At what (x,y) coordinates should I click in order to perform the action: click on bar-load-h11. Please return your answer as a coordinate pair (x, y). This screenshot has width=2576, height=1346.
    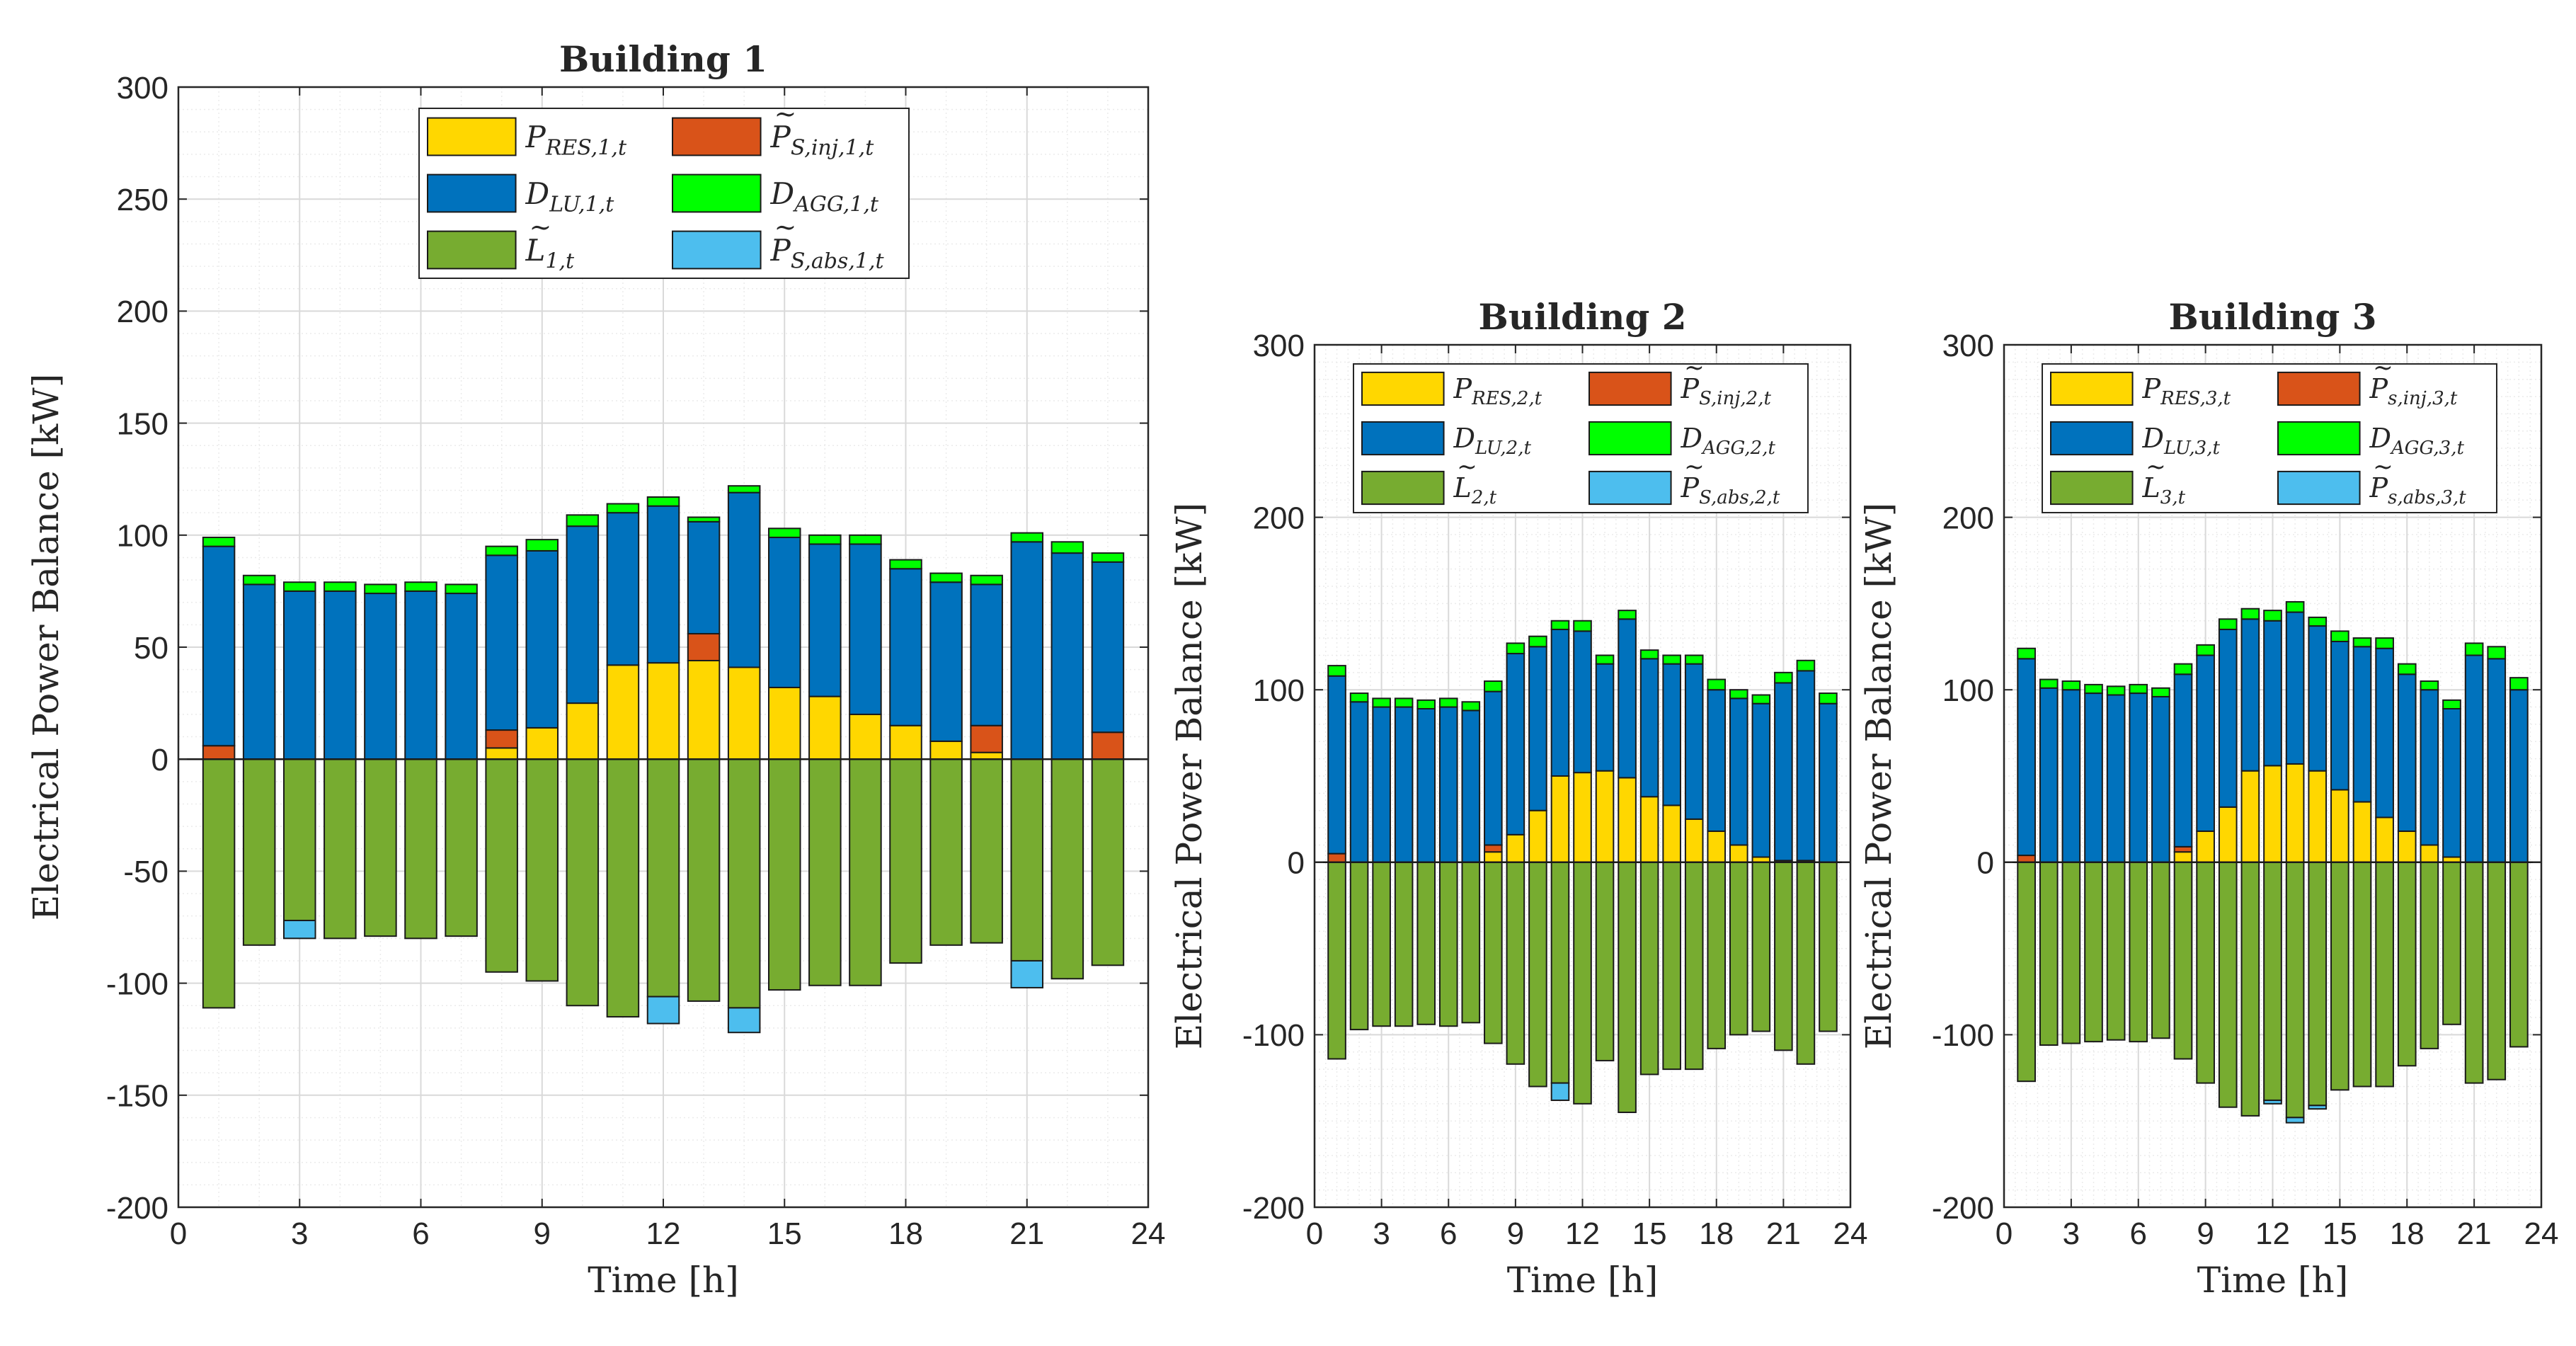
    Looking at the image, I should click on (2250, 989).